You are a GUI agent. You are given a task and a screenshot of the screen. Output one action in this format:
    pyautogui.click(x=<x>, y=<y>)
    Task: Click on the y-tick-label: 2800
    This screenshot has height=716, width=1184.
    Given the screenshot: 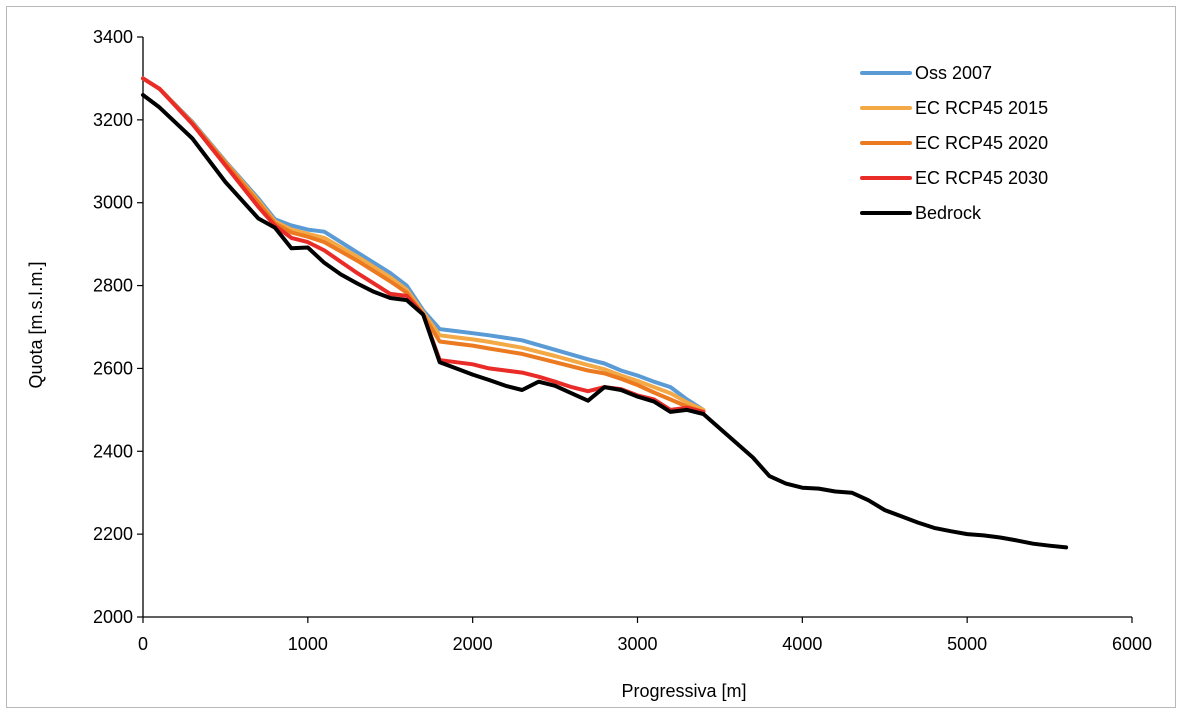 What is the action you would take?
    pyautogui.click(x=113, y=286)
    